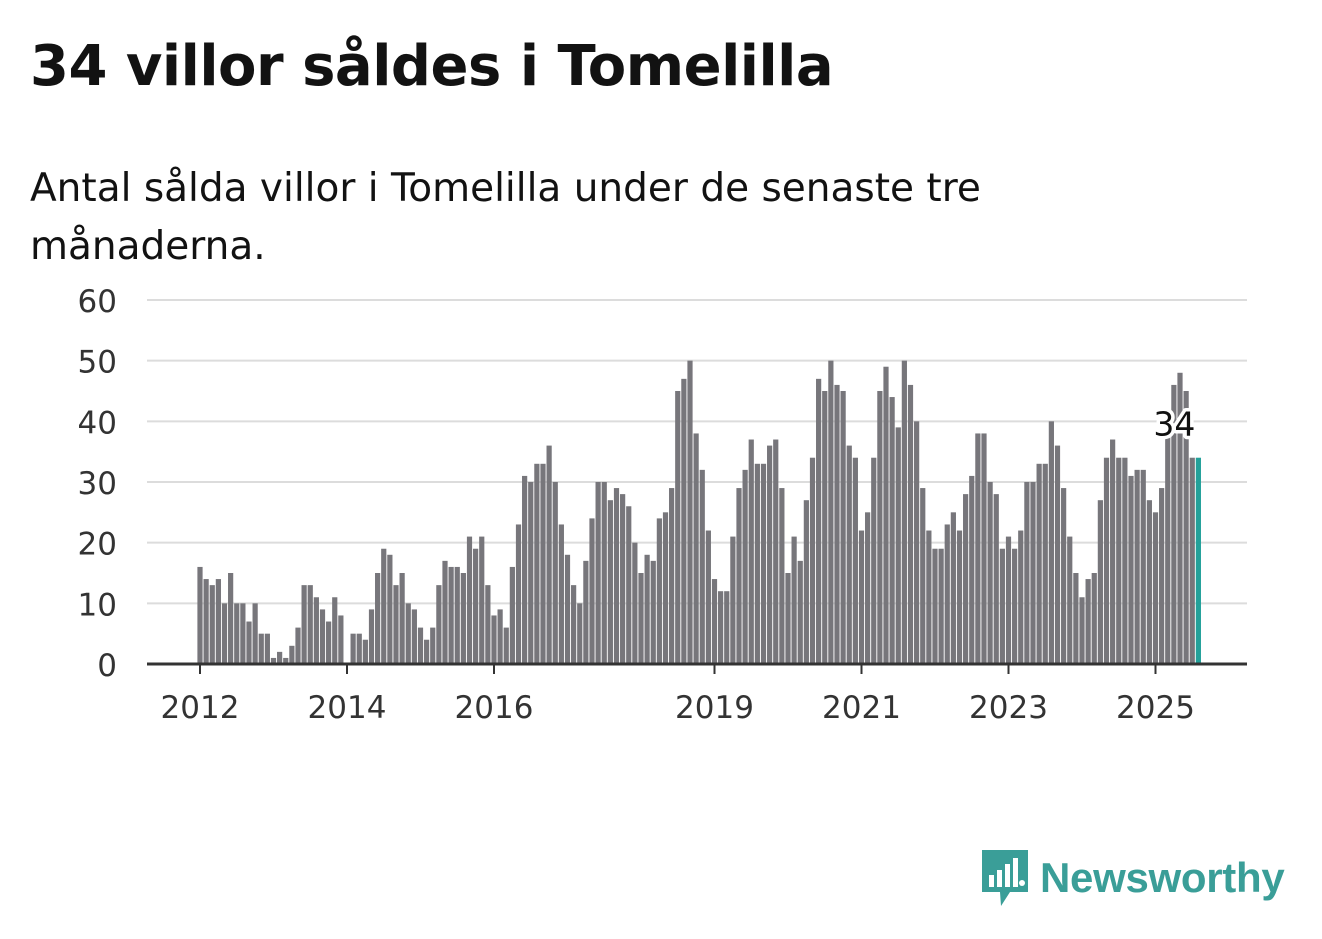  I want to click on y-tick-label: 0, so click(107, 666).